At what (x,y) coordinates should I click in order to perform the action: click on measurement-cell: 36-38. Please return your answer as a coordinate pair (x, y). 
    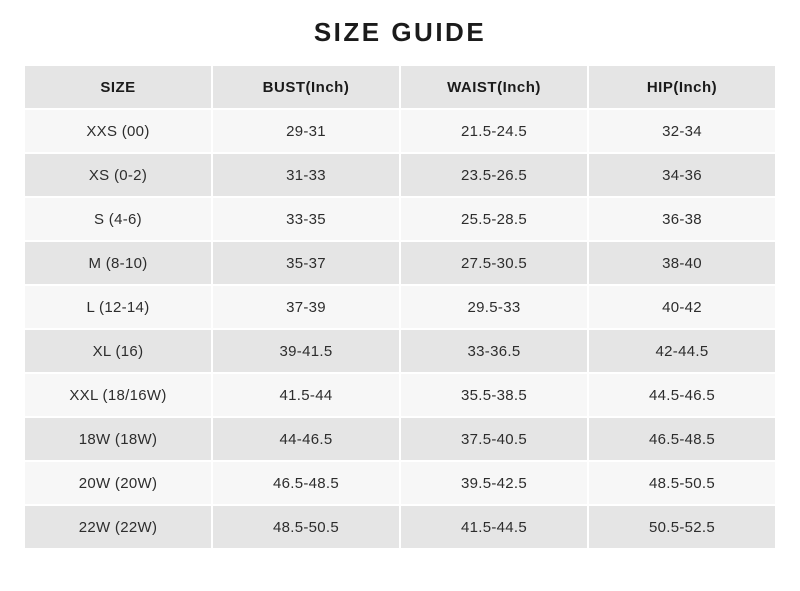
    Looking at the image, I should click on (682, 219).